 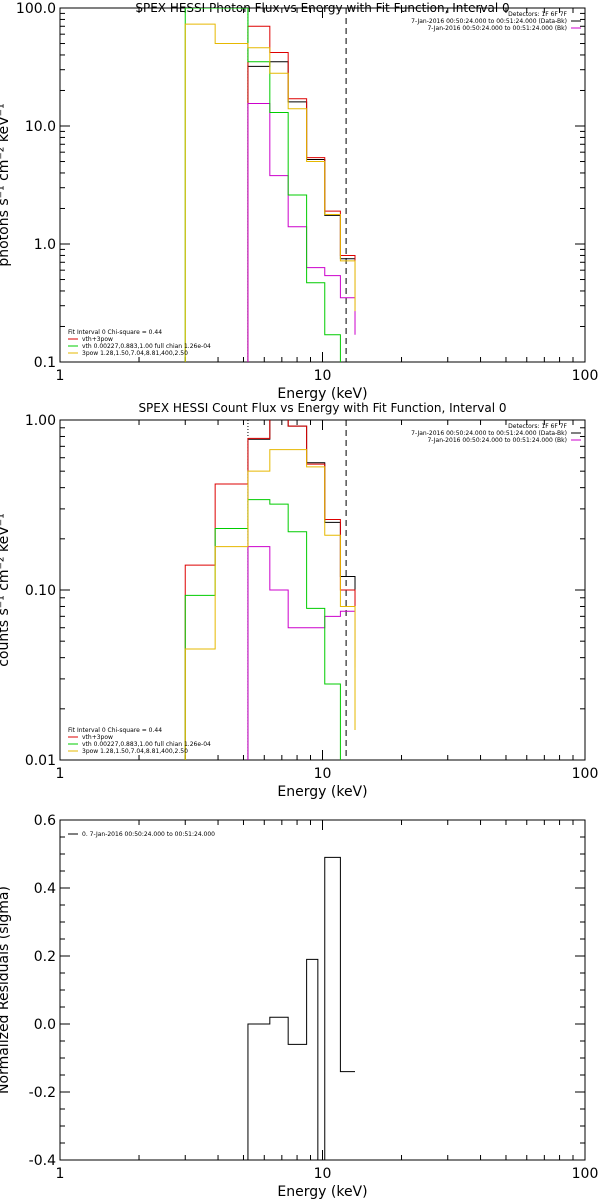 I want to click on y-tick-label: 100.0, so click(x=36, y=9).